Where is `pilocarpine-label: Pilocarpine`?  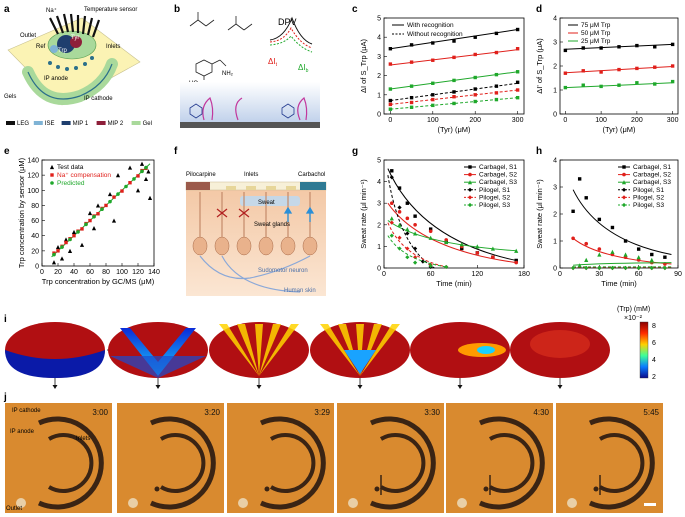 pilocarpine-label: Pilocarpine is located at coordinates (201, 175).